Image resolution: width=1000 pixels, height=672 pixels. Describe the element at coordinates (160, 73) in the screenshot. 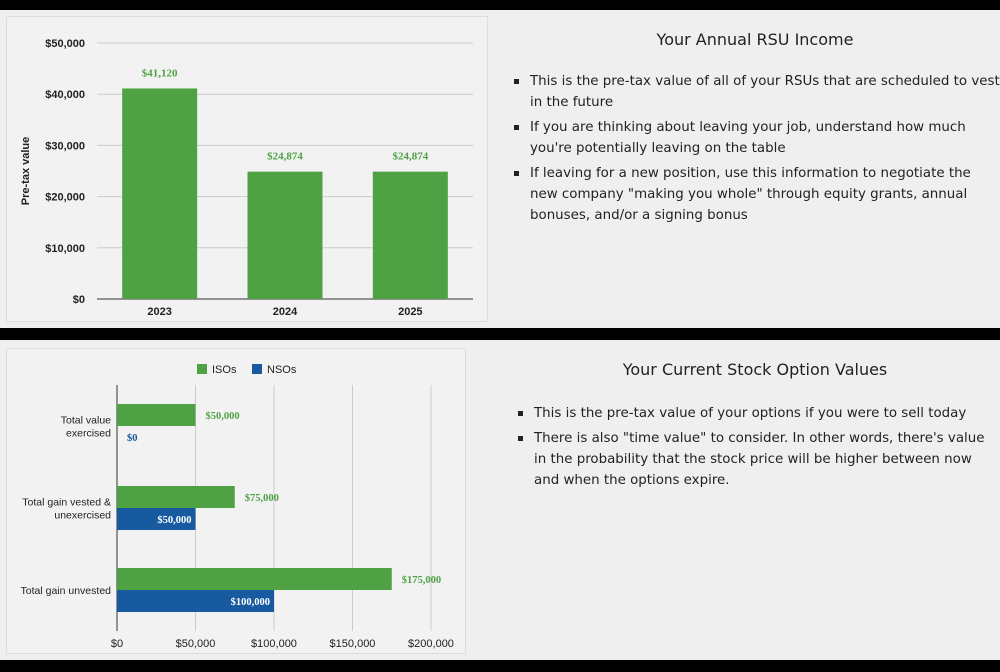

I see `data-label: $41,120` at that location.